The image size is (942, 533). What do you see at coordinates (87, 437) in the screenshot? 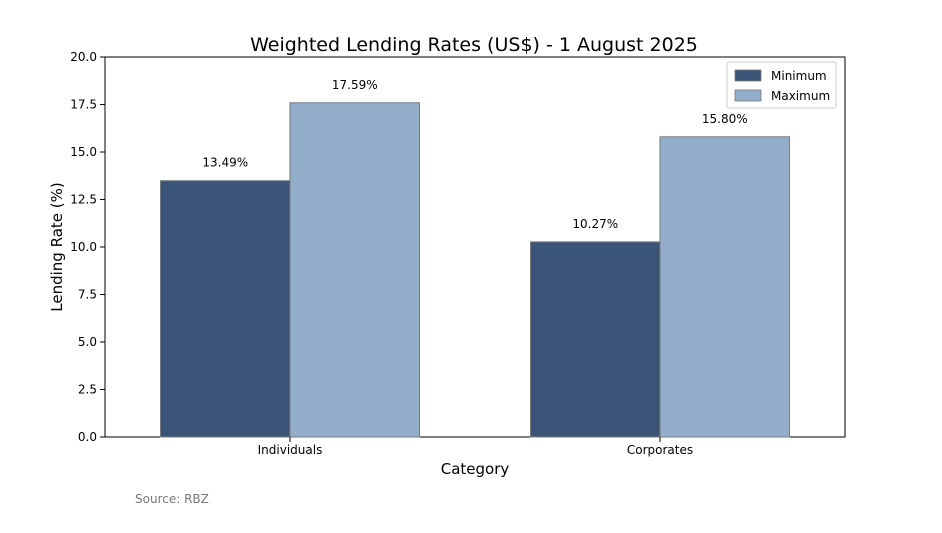
I see `y-tick-label: 0.0` at bounding box center [87, 437].